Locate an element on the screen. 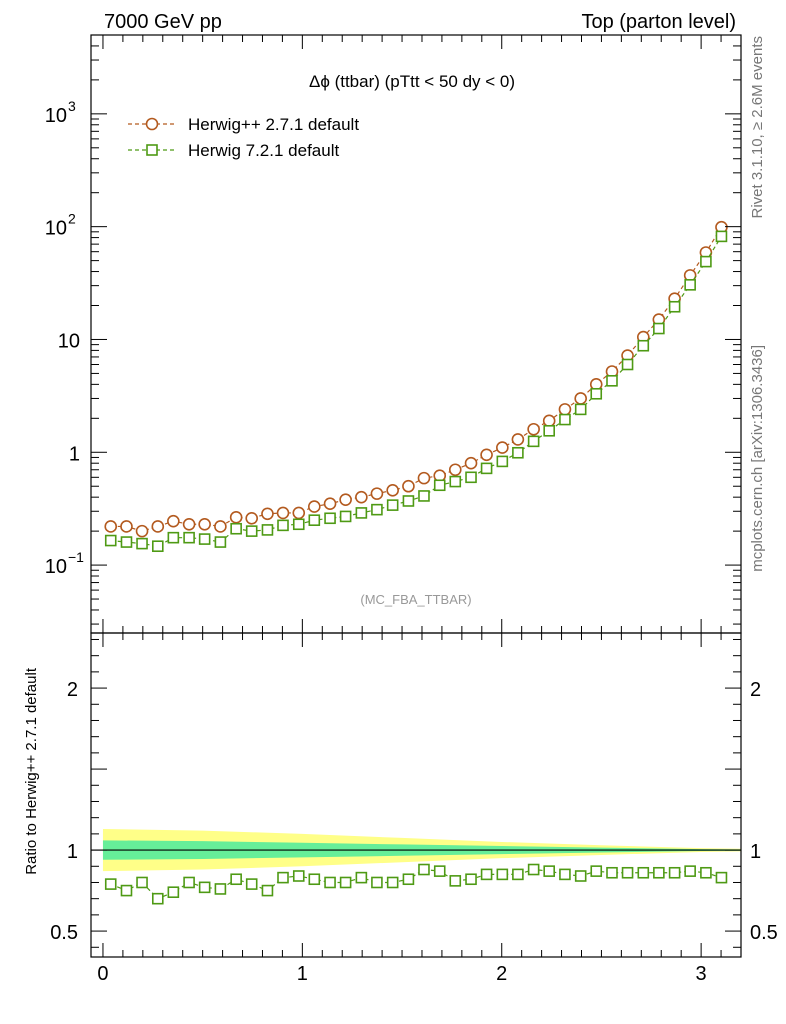 The image size is (786, 1024). ratio-y-tick-label: 0.5 is located at coordinates (64, 933).